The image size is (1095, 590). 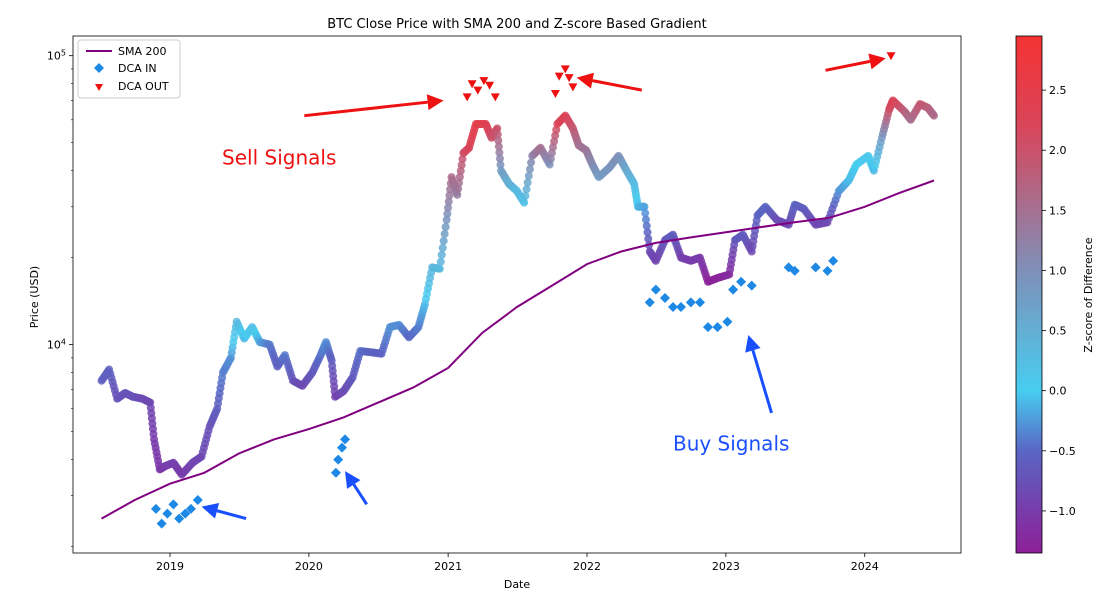 I want to click on buy-signals-annotation: Buy Signals, so click(x=731, y=444).